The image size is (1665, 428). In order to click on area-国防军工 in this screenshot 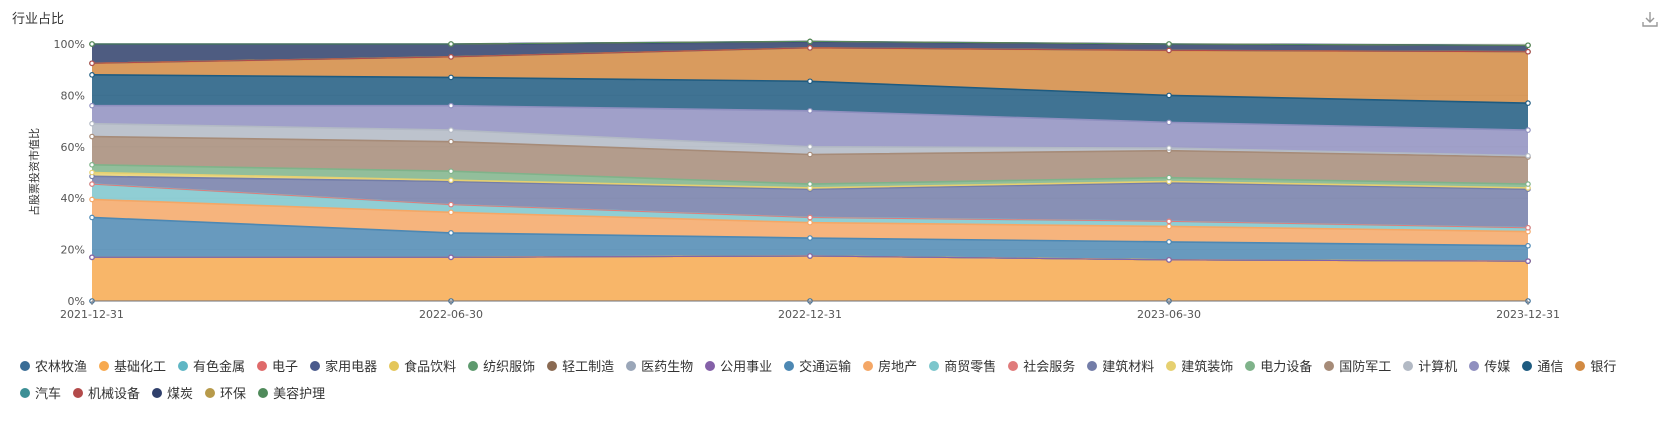, I will do `click(810, 160)`.